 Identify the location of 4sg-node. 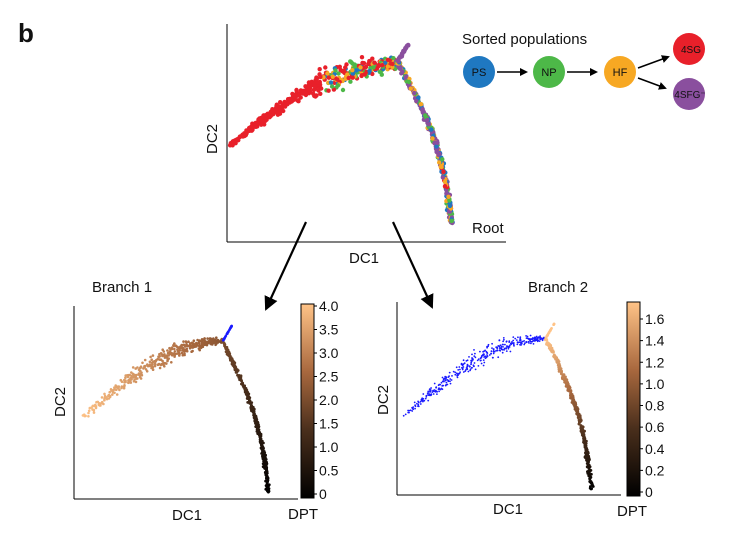
(689, 49).